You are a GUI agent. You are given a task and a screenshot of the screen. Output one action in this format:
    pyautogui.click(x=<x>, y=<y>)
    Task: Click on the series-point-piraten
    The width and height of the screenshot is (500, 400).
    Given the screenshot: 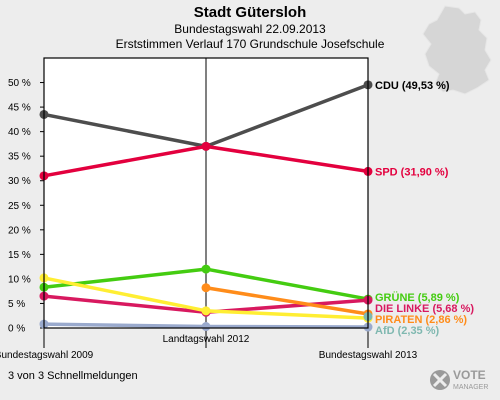 What is the action you would take?
    pyautogui.click(x=206, y=288)
    